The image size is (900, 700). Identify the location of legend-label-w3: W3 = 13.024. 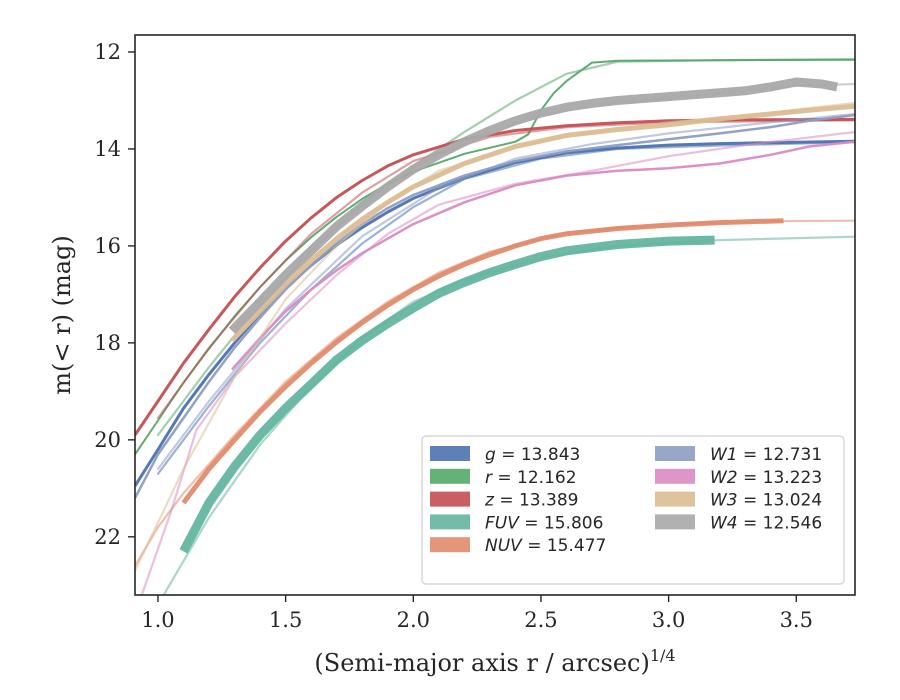
(766, 501).